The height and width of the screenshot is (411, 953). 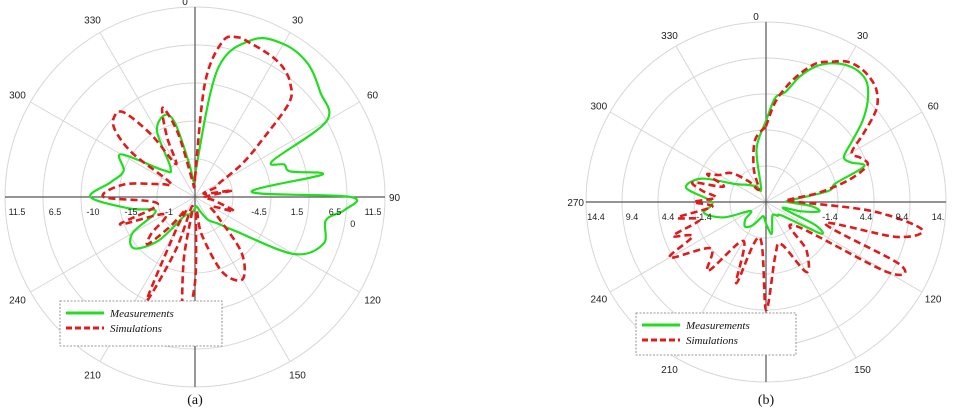 What do you see at coordinates (395, 198) in the screenshot?
I see `angle-tick-label: 90` at bounding box center [395, 198].